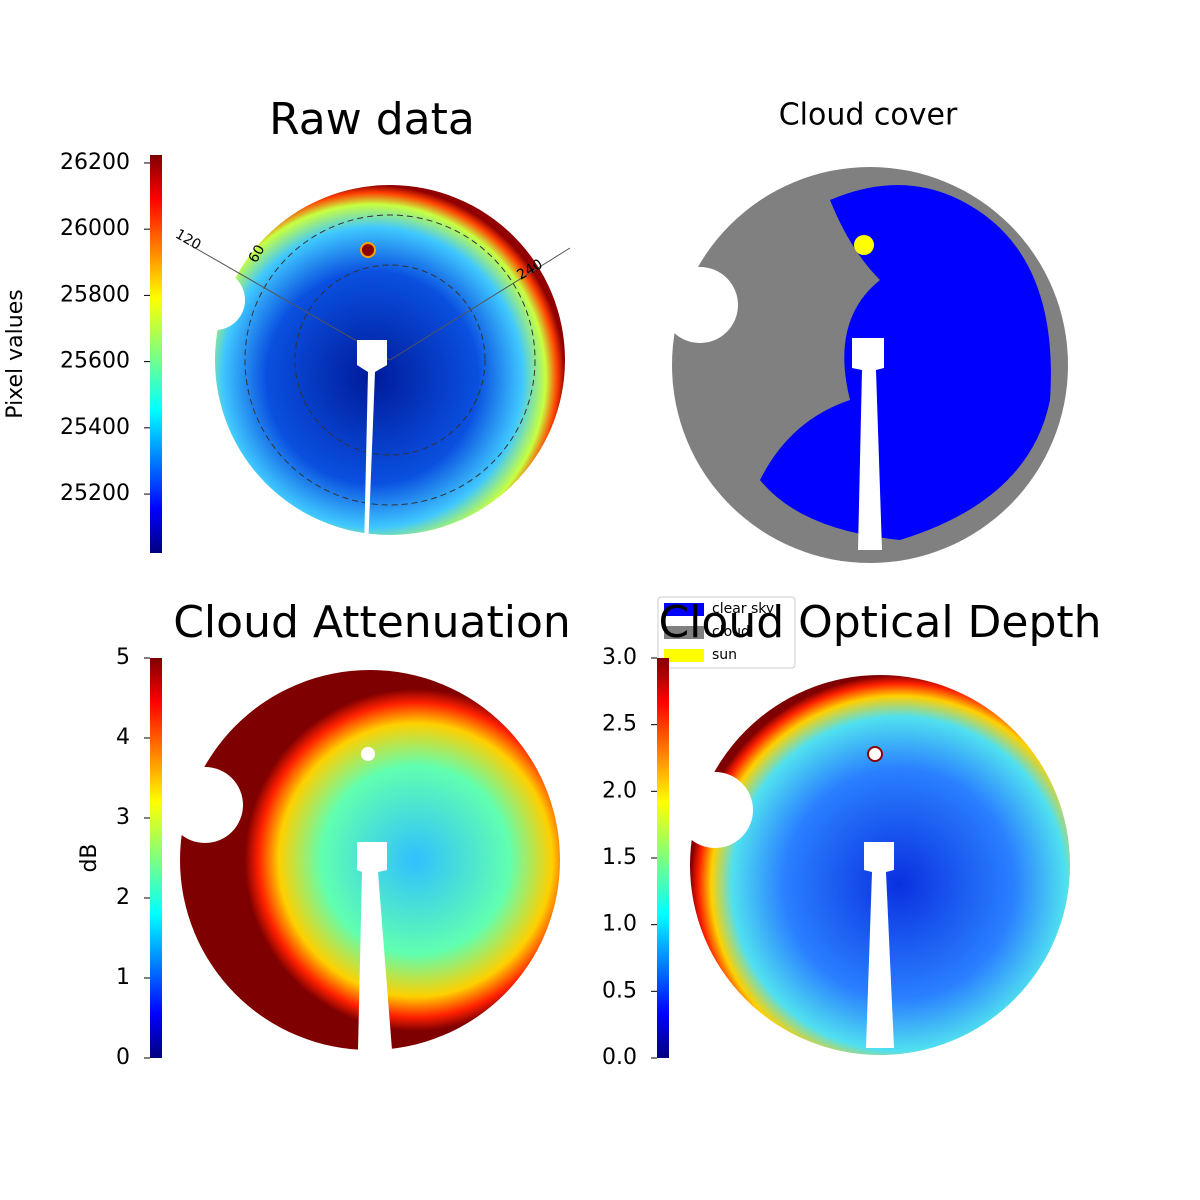 This screenshot has width=1200, height=1200. Describe the element at coordinates (123, 977) in the screenshot. I see `colorbar-tick-label: 1` at that location.